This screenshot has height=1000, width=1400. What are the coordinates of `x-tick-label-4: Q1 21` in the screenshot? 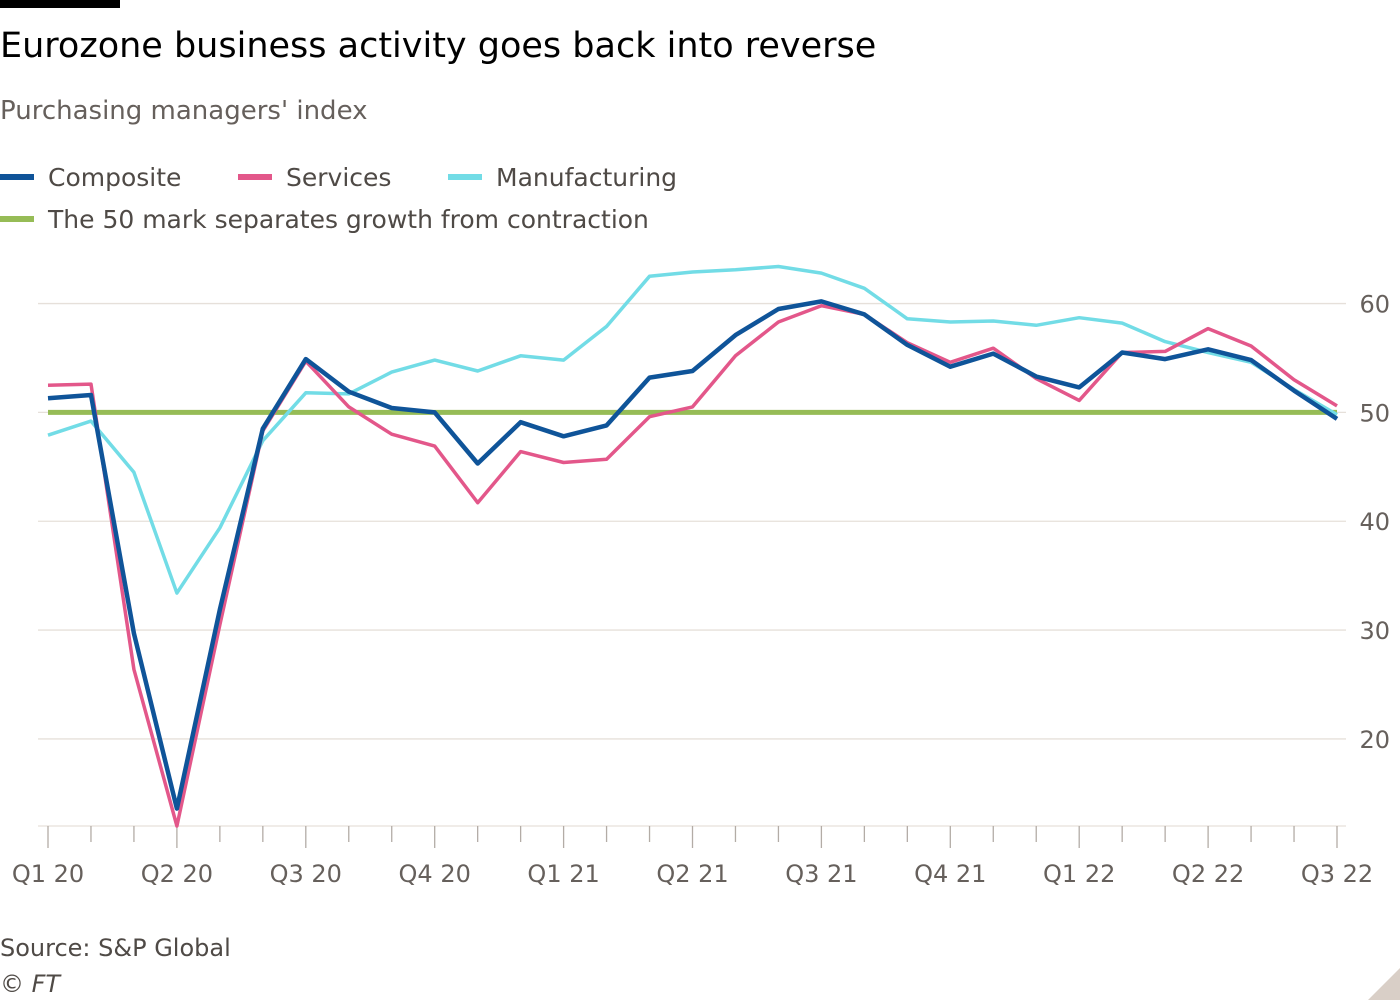 It's located at (563, 874).